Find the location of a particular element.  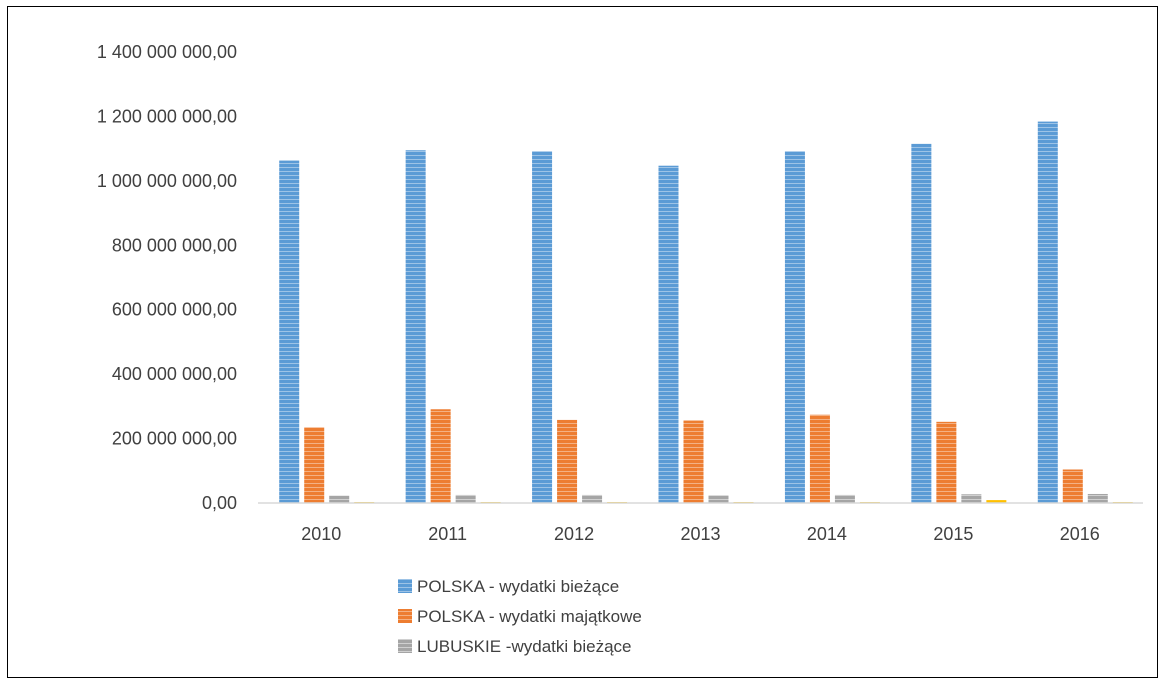

bar-series-3-2016 is located at coordinates (1097, 498).